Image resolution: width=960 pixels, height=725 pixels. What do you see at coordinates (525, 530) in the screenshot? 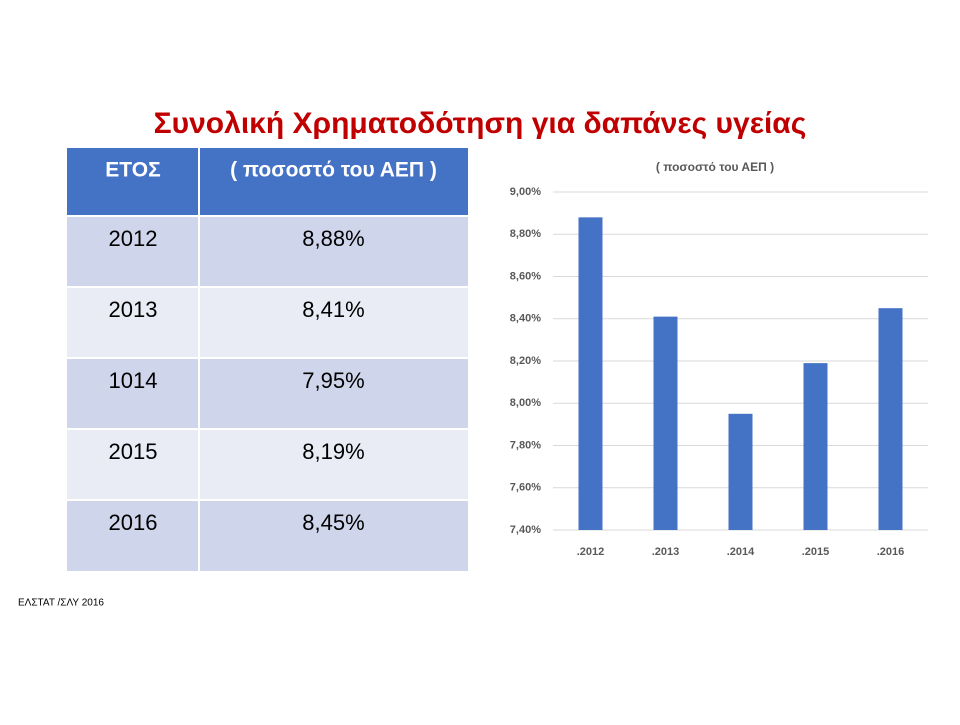
I see `y-tick-label: 7,40%` at bounding box center [525, 530].